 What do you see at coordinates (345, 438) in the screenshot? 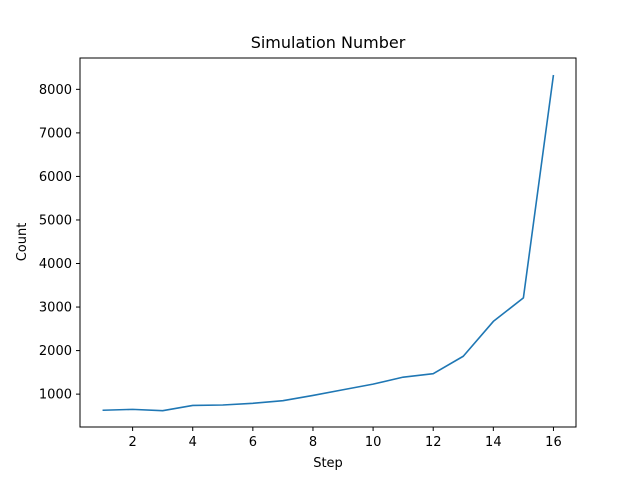
I see `x-axis: 2 4 6 8 10 12 14 16` at bounding box center [345, 438].